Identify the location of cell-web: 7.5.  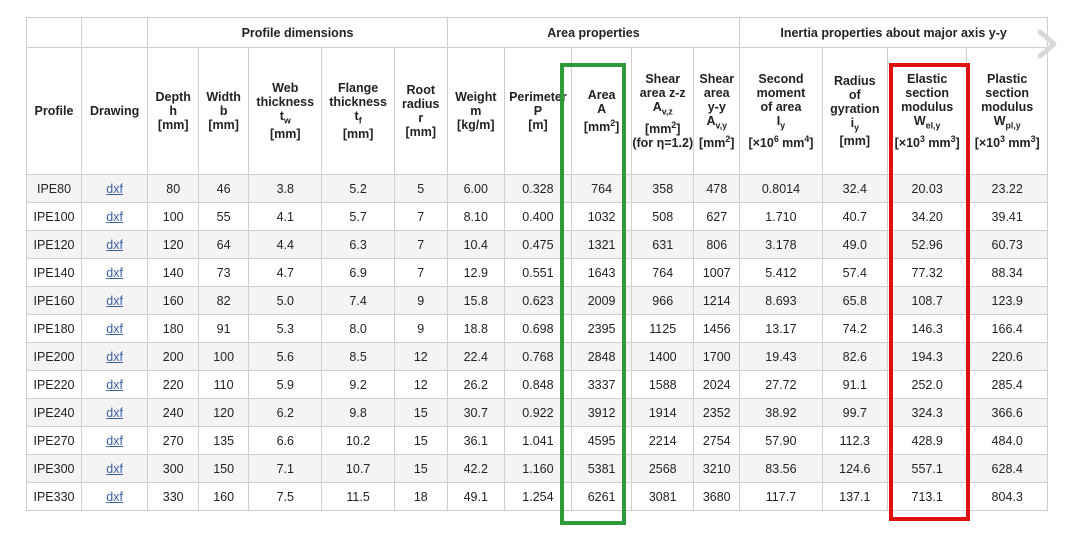
(285, 496).